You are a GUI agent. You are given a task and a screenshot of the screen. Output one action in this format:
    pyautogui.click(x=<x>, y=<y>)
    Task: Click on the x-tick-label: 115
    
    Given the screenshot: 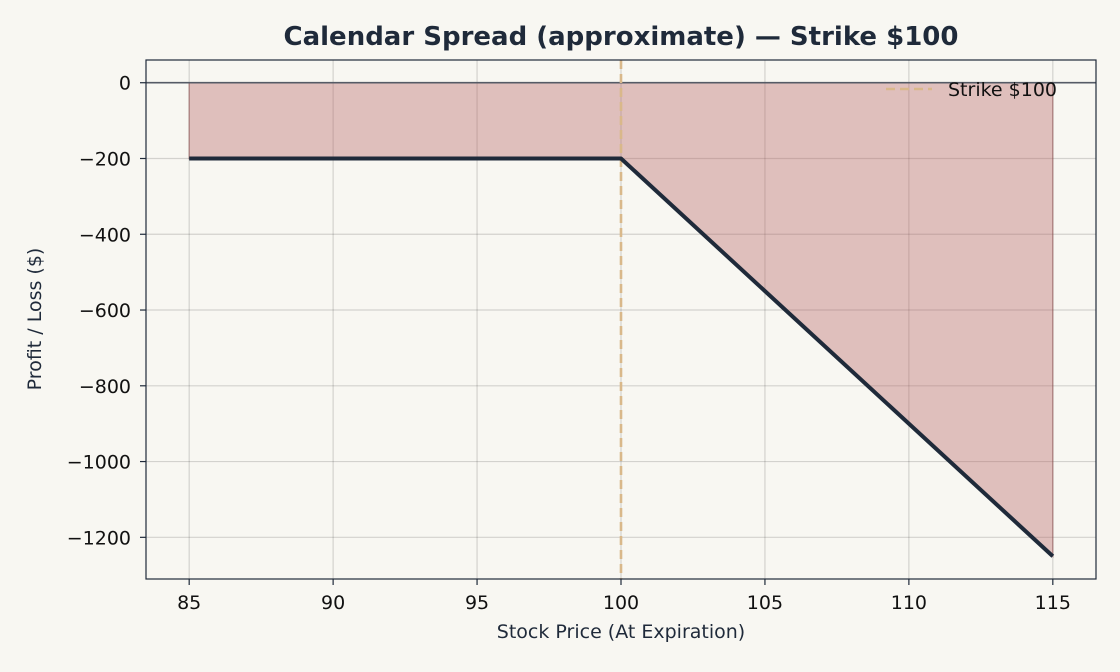 What is the action you would take?
    pyautogui.click(x=1053, y=603)
    